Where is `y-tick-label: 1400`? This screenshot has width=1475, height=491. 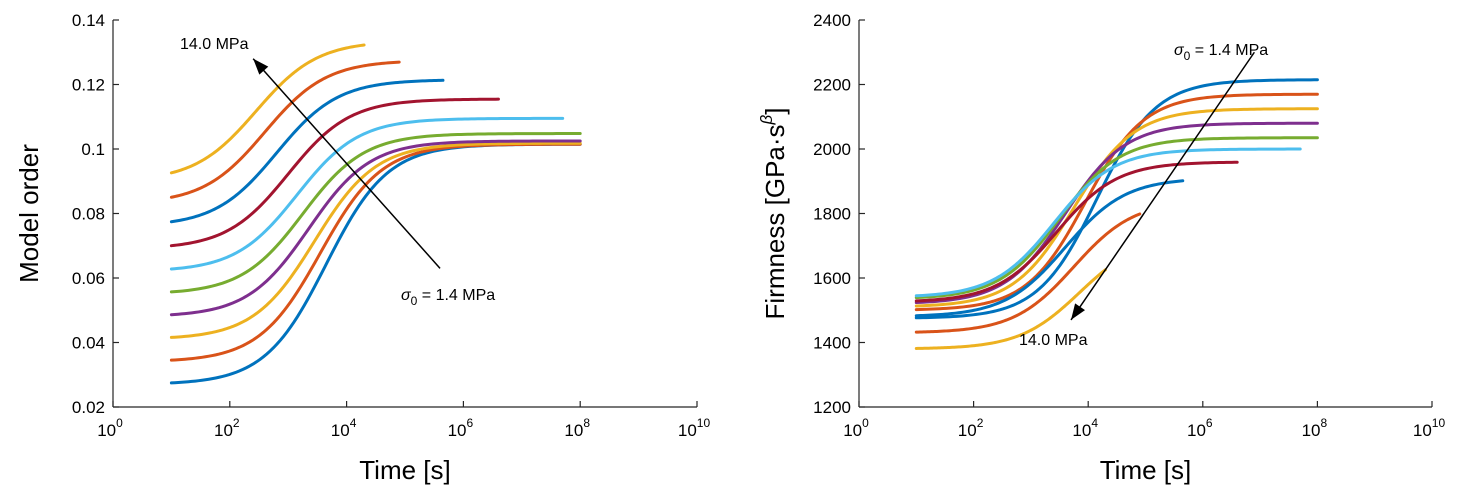 y-tick-label: 1400 is located at coordinates (832, 343).